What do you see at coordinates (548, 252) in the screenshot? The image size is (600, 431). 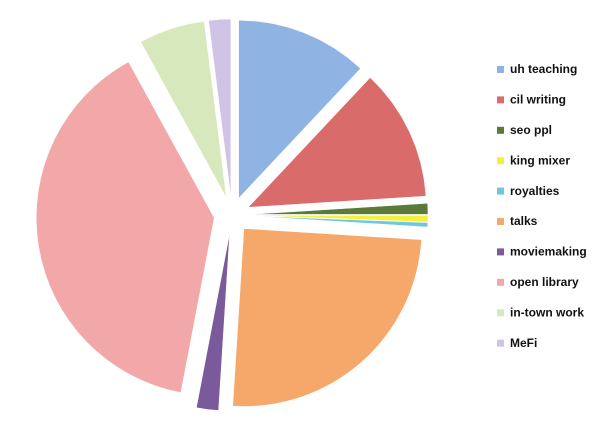 I see `legend-label: moviemaking` at bounding box center [548, 252].